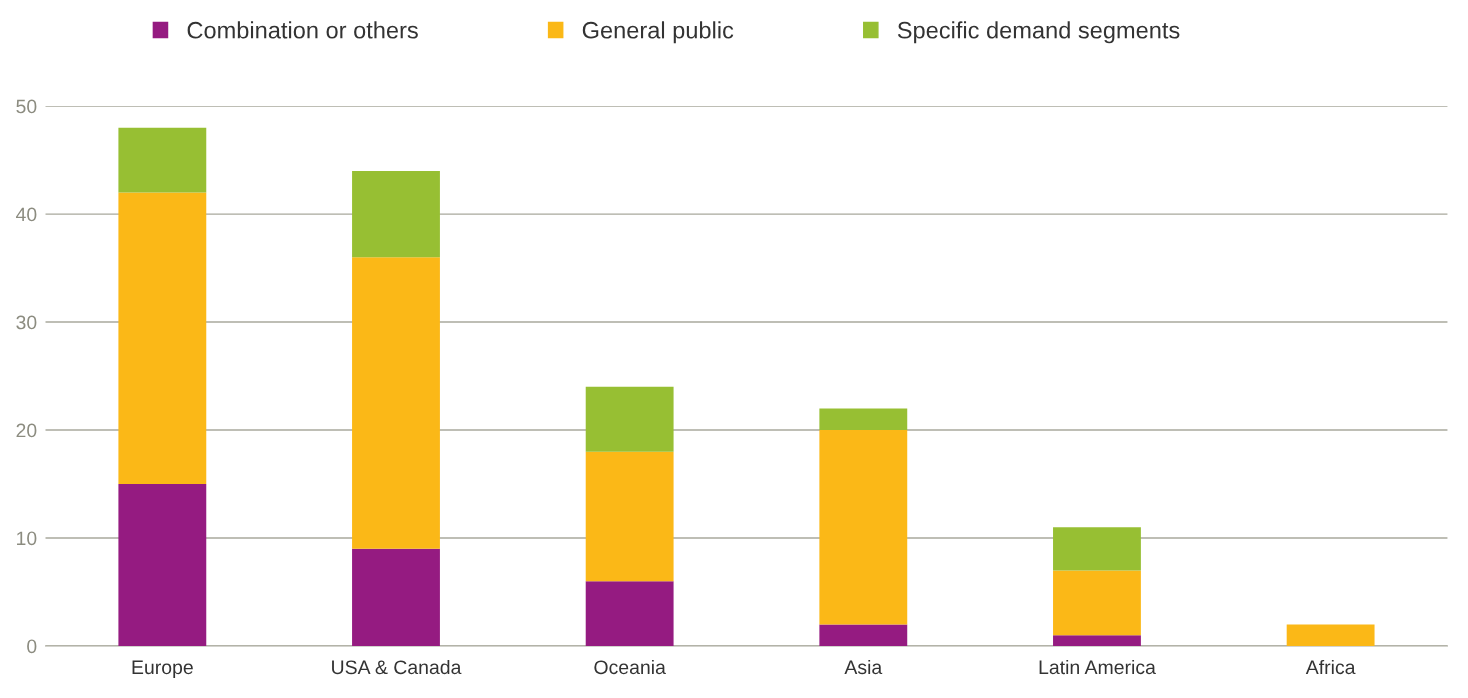 The height and width of the screenshot is (698, 1468). I want to click on x-tick-label: Oceania, so click(630, 667).